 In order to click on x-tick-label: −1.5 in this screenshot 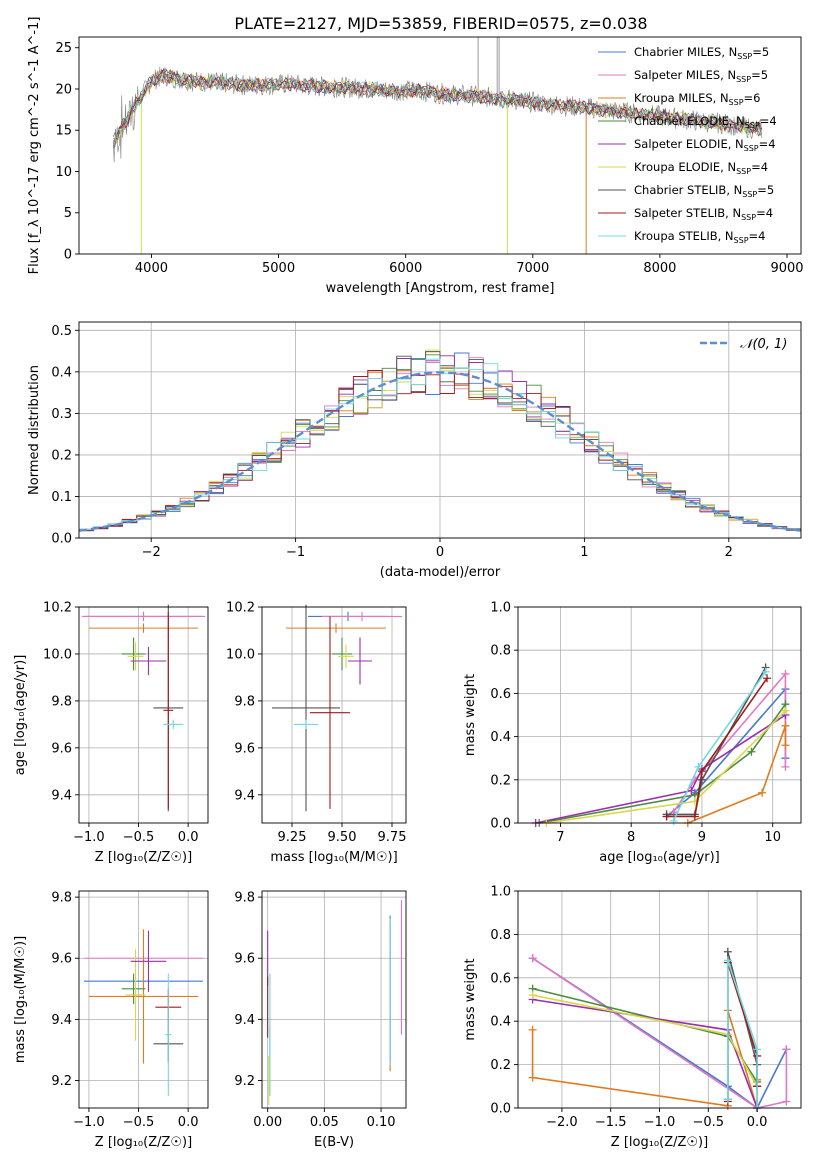, I will do `click(611, 1122)`.